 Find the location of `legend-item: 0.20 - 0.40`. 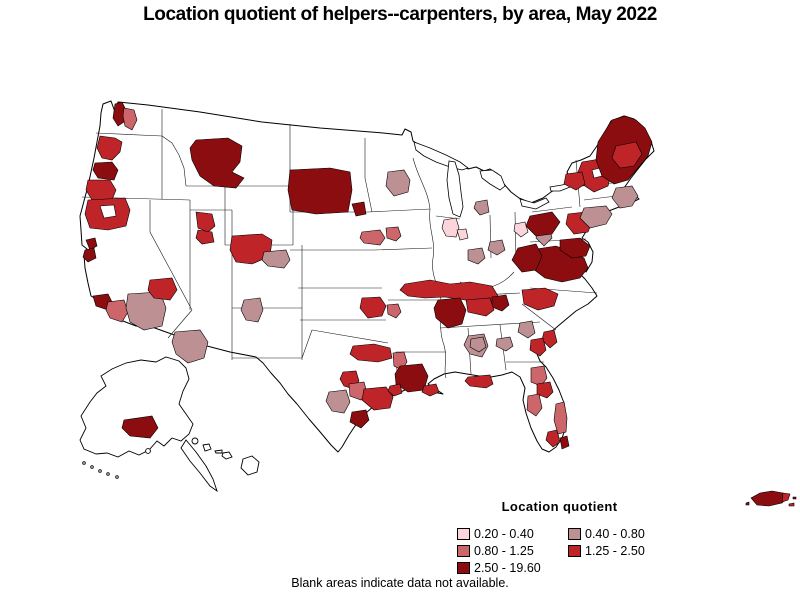

legend-item: 0.20 - 0.40 is located at coordinates (512, 533).